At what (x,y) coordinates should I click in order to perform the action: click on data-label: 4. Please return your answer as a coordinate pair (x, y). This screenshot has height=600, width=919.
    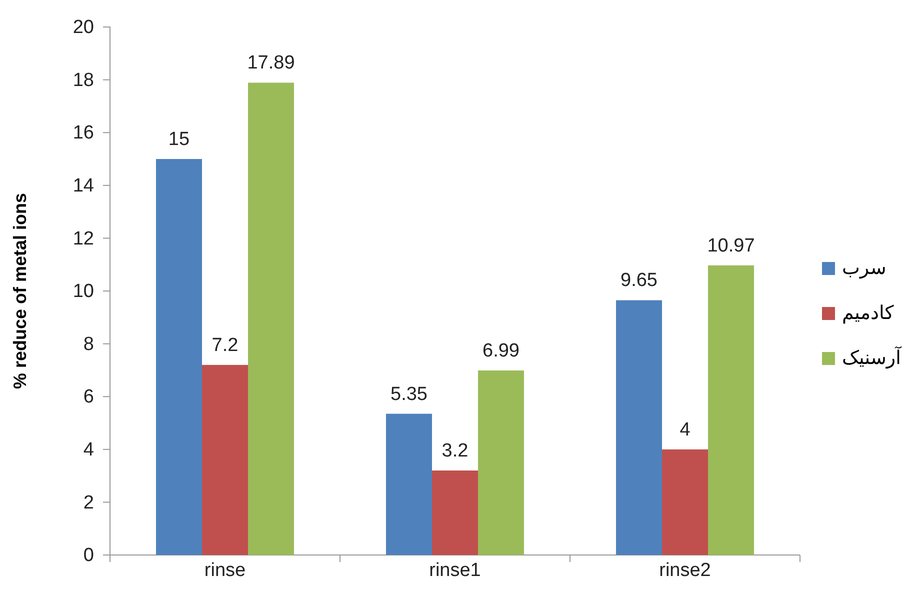
    Looking at the image, I should click on (685, 429).